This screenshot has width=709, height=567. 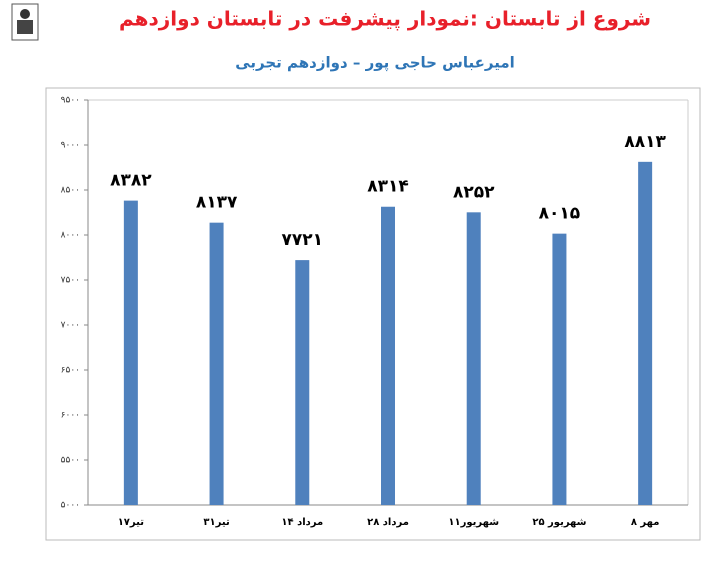 I want to click on value-label: ۸۱۳۷, so click(x=217, y=203).